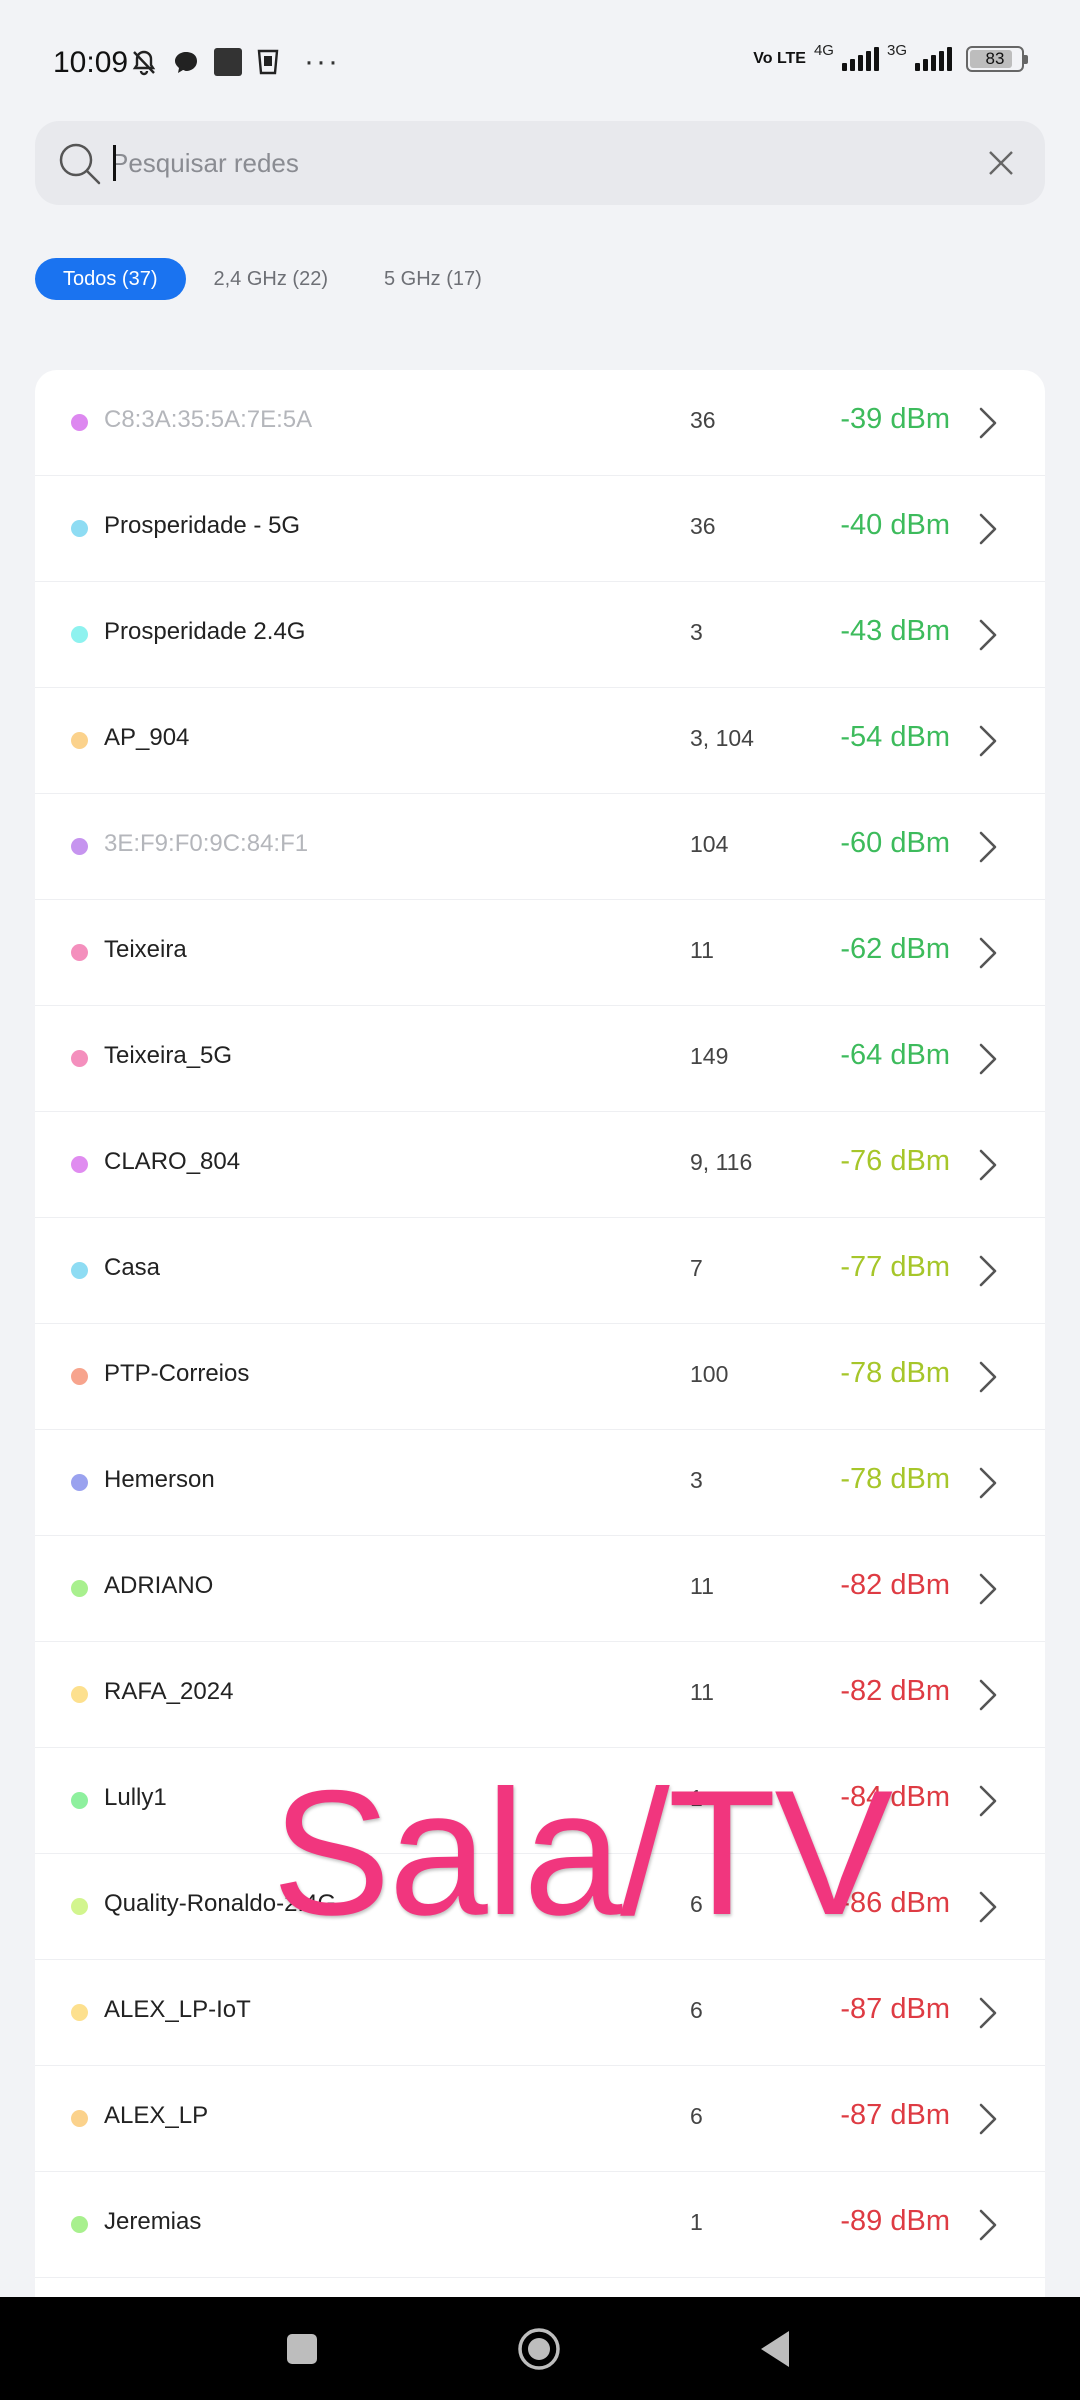  Describe the element at coordinates (540, 2013) in the screenshot. I see `network-row: ALEX_LP-IoT 6 -87 dBm` at that location.